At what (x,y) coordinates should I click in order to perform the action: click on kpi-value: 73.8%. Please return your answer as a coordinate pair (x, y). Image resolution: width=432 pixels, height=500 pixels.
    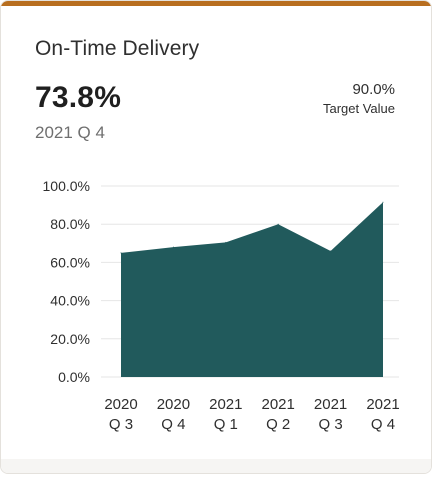
    Looking at the image, I should click on (78, 97).